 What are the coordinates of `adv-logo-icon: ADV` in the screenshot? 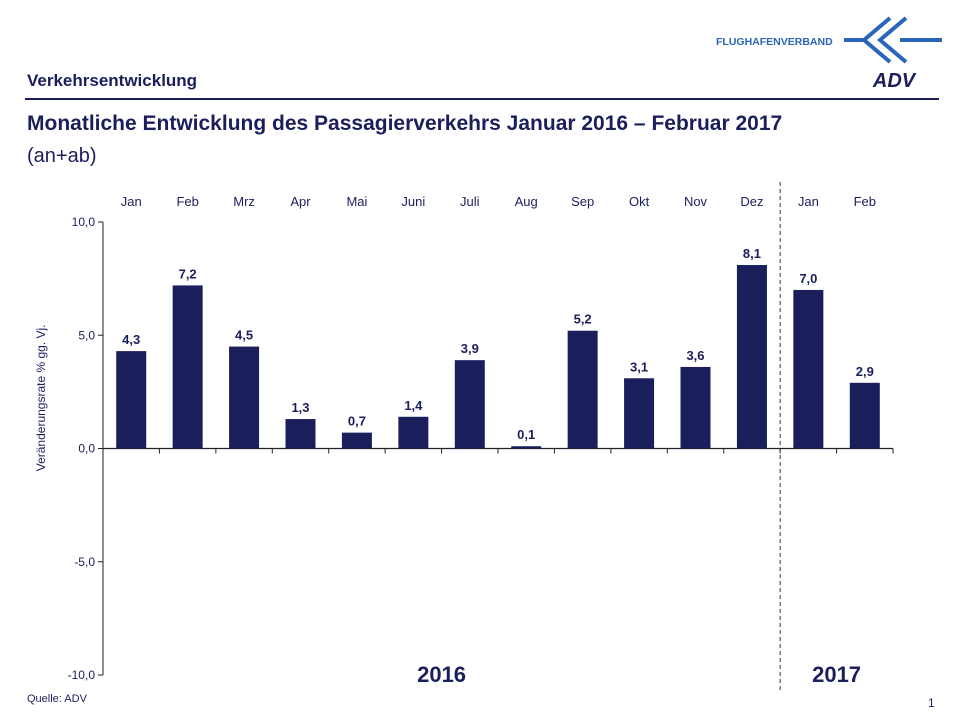 It's located at (893, 53).